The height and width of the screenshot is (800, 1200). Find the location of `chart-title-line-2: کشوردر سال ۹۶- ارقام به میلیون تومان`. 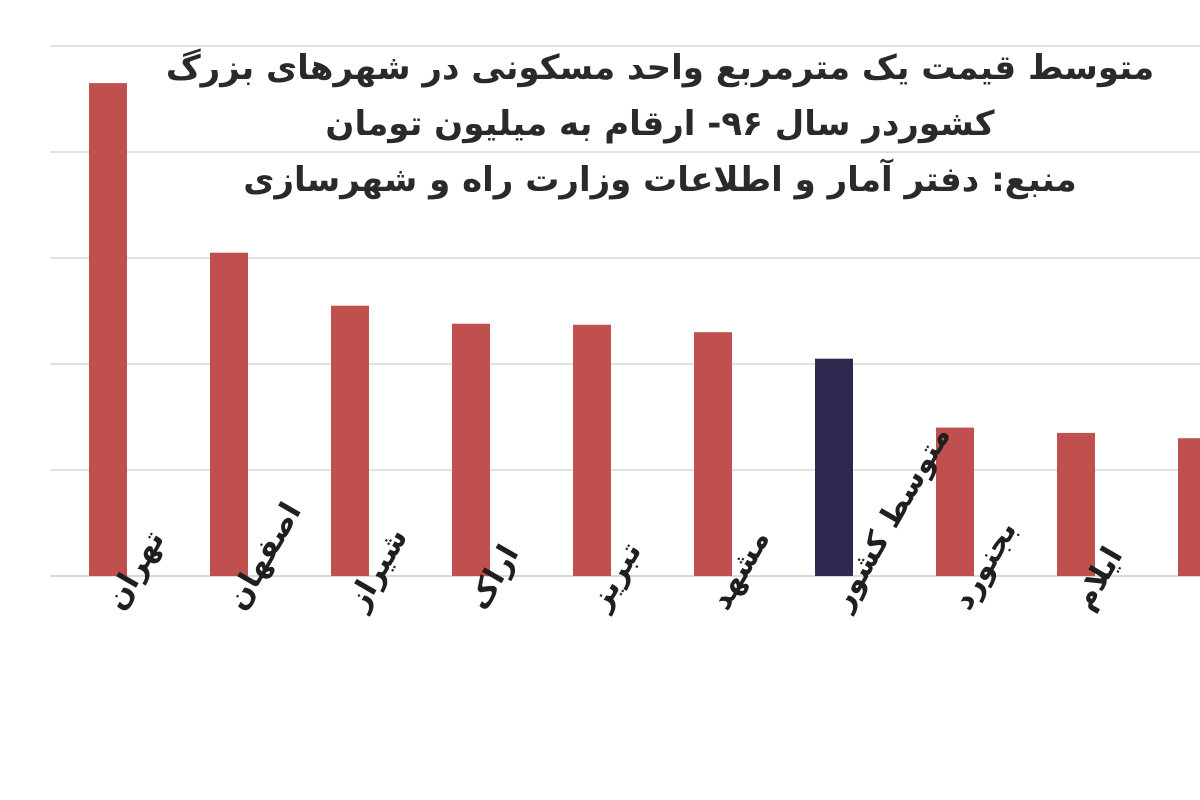

chart-title-line-2: کشوردر سال ۹۶- ارقام به میلیون تومان is located at coordinates (660, 124).